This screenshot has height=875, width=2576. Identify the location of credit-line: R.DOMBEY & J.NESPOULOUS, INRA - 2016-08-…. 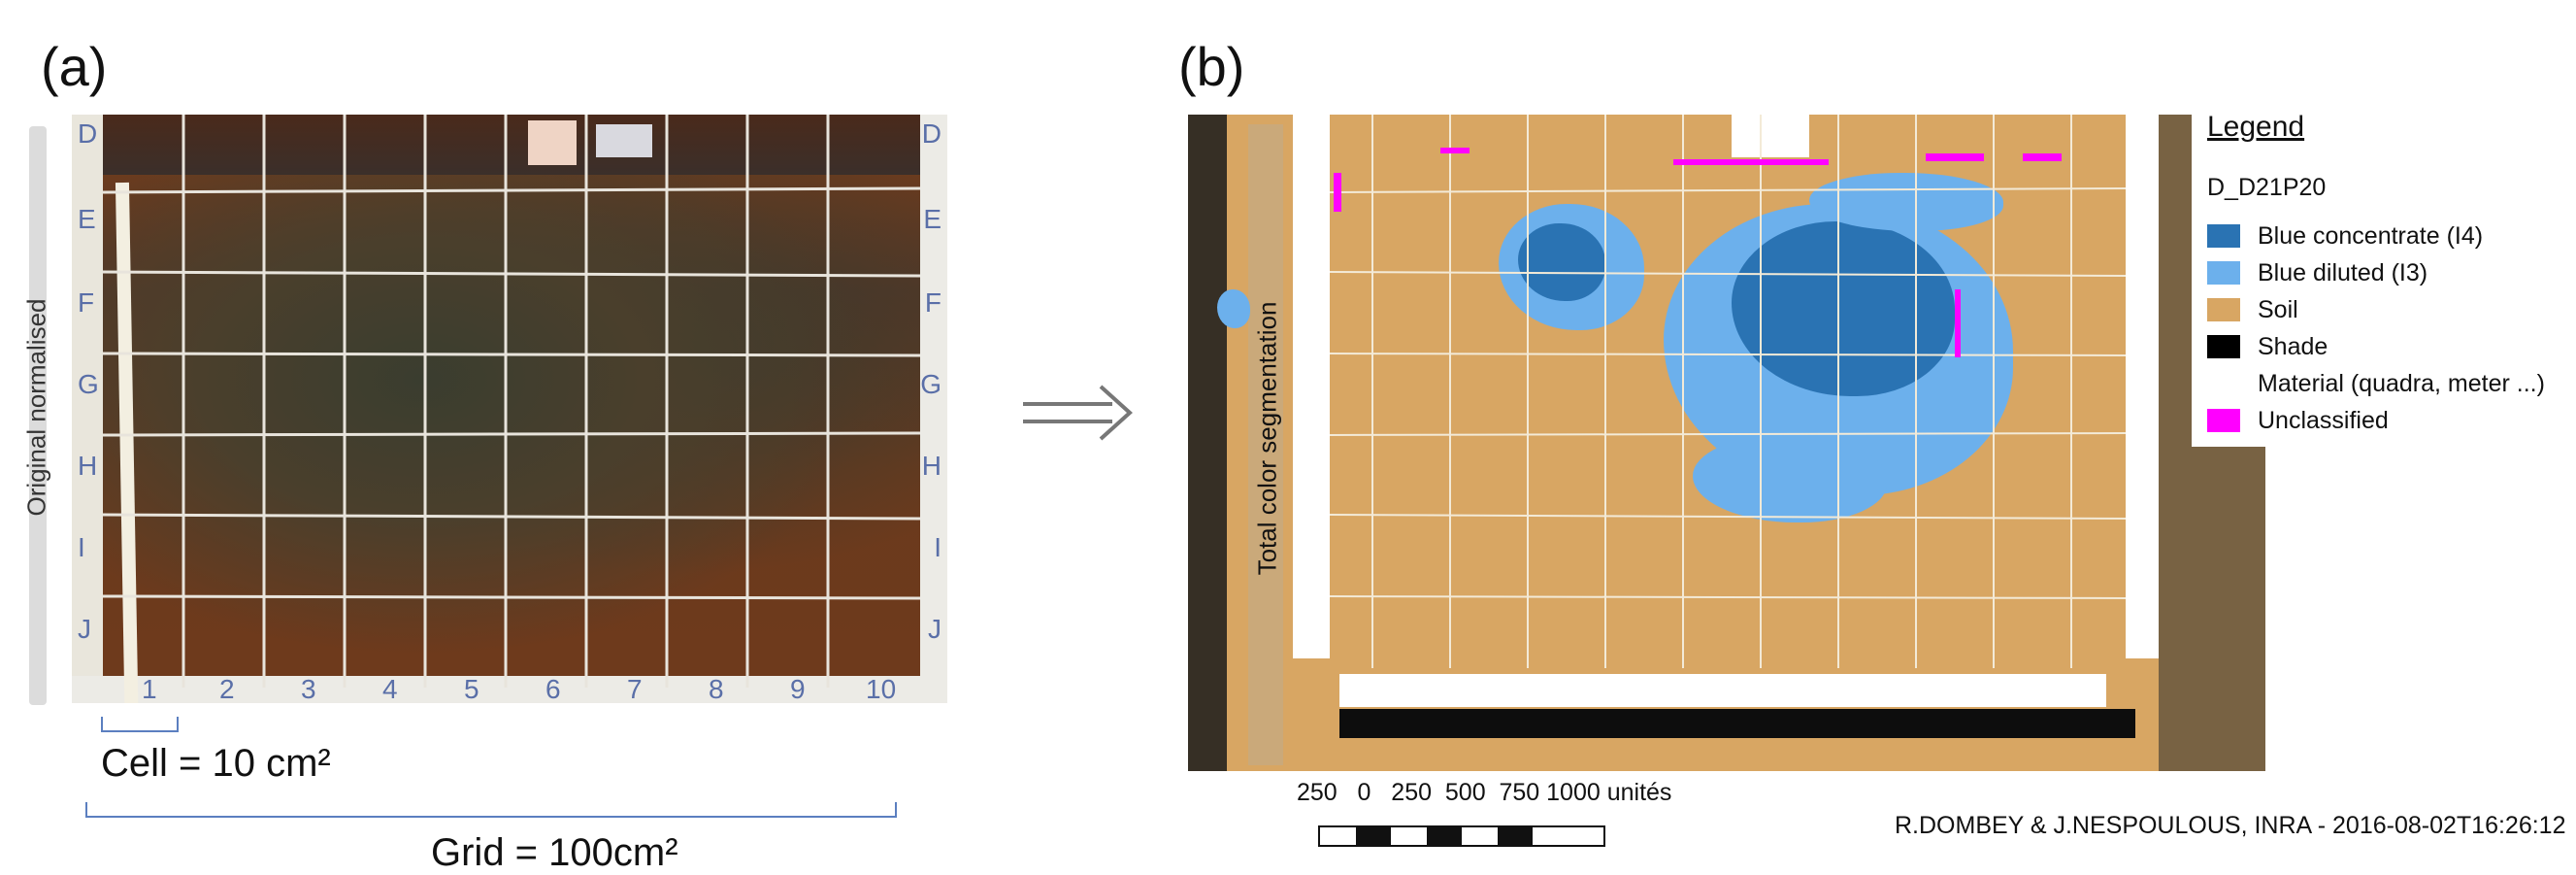
(2230, 825).